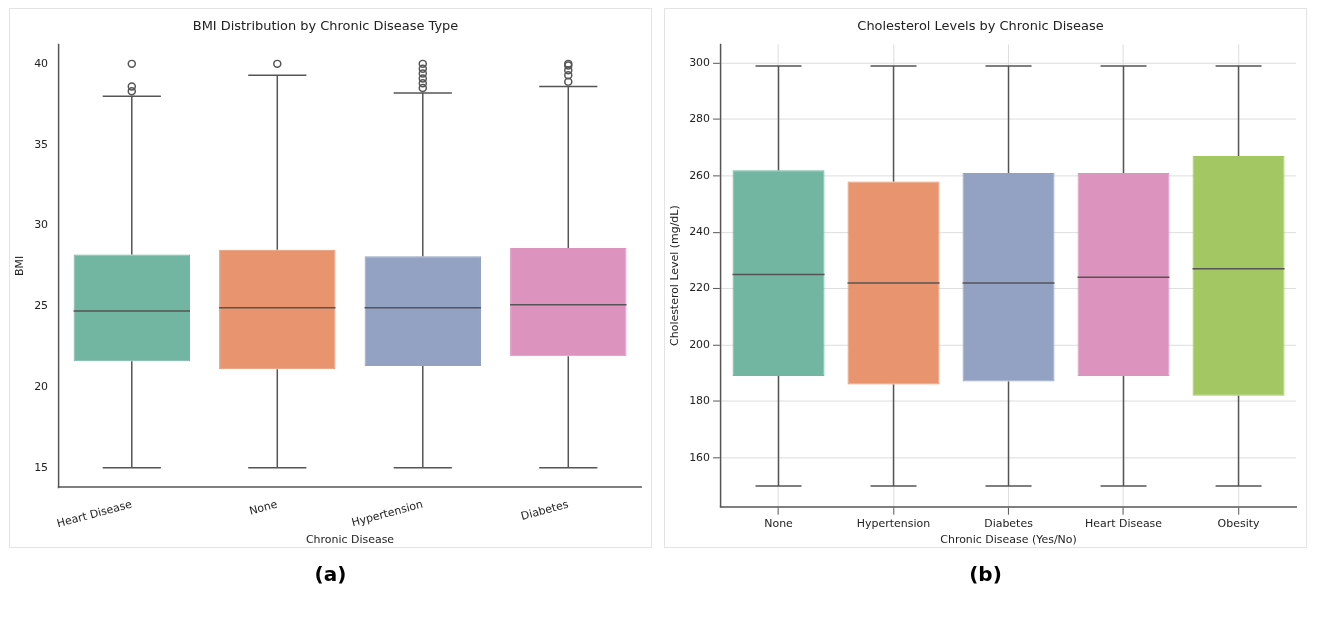 This screenshot has height=622, width=1333. I want to click on y-tick-label: 25, so click(41, 306).